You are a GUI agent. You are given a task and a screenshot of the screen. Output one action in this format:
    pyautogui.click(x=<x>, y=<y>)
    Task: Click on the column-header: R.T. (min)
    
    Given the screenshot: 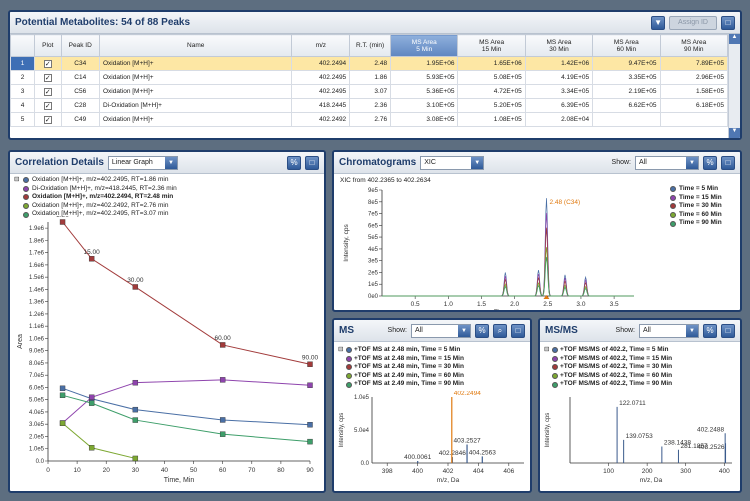 What is the action you would take?
    pyautogui.click(x=370, y=45)
    